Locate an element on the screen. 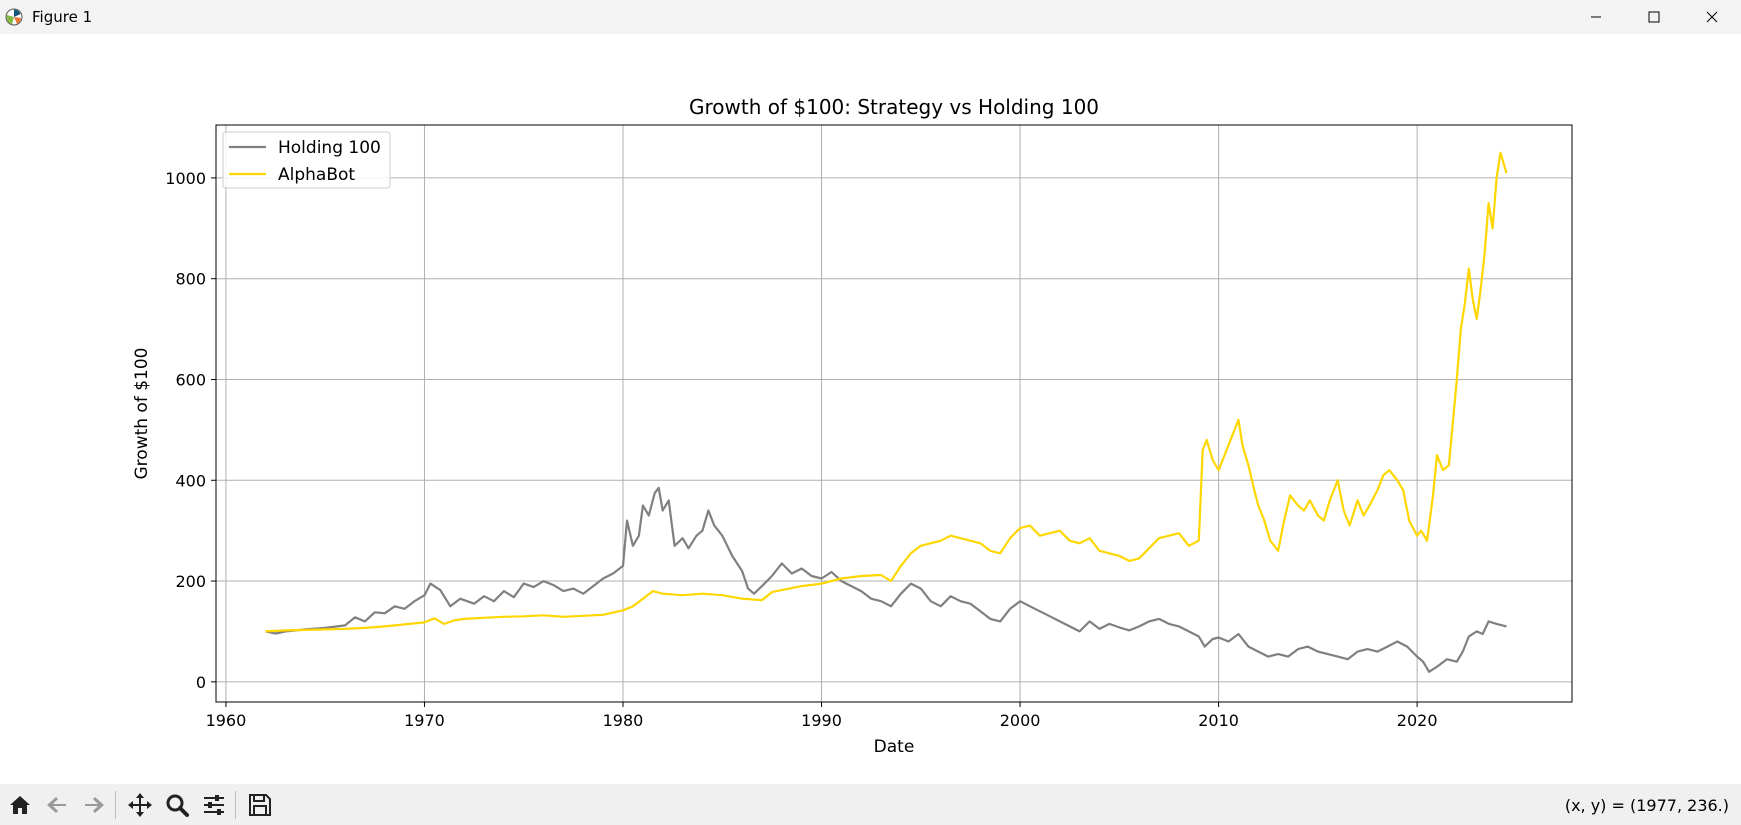 Image resolution: width=1741 pixels, height=825 pixels. legend-label-alphabot: AlphaBot is located at coordinates (316, 175).